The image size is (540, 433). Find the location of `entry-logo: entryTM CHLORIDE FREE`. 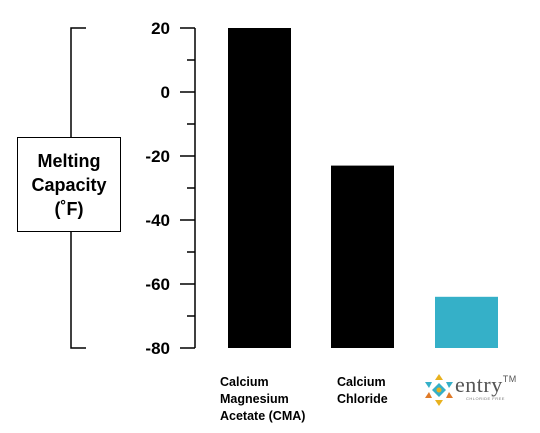

entry-logo: entryTM CHLORIDE FREE is located at coordinates (477, 392).